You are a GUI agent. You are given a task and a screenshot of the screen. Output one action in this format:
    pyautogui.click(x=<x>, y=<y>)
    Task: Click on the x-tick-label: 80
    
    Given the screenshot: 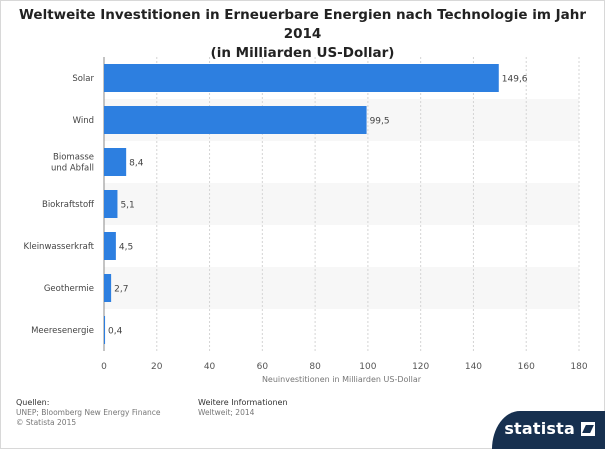 What is the action you would take?
    pyautogui.click(x=315, y=367)
    